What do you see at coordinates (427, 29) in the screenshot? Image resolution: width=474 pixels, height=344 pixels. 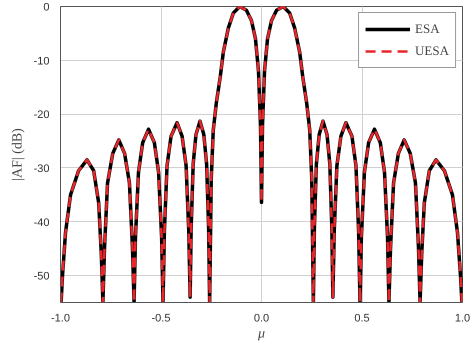 I see `legend-label: ESA` at bounding box center [427, 29].